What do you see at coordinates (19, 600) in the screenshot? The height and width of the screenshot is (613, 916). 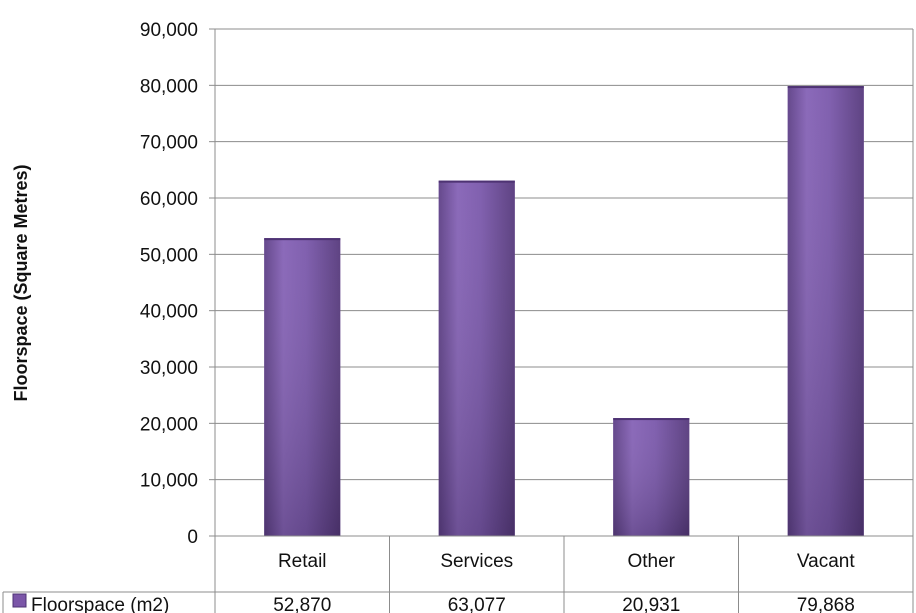 I see `legend-swatch` at bounding box center [19, 600].